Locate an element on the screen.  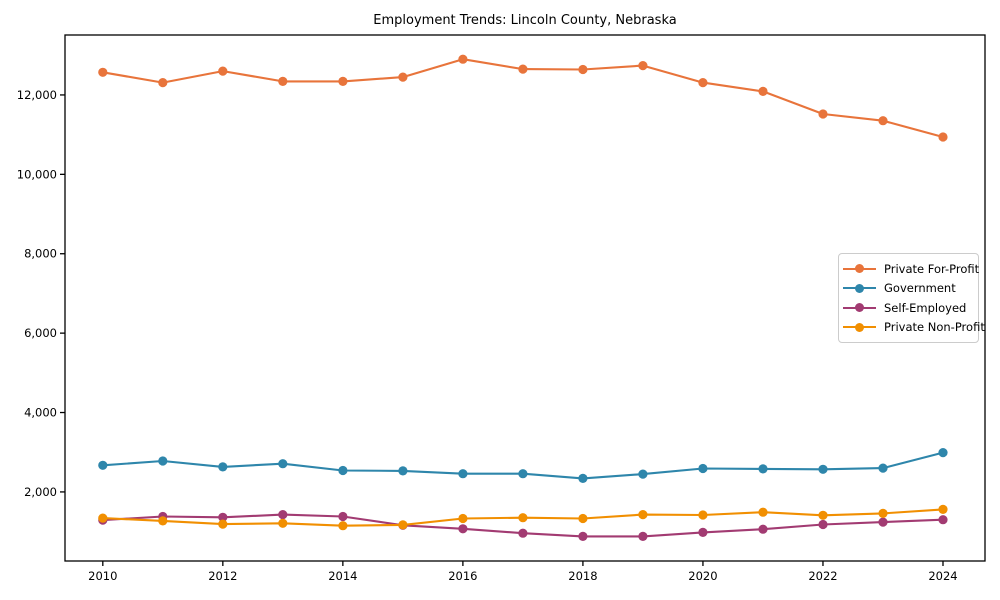
x-tick-label: 2014 is located at coordinates (342, 576).